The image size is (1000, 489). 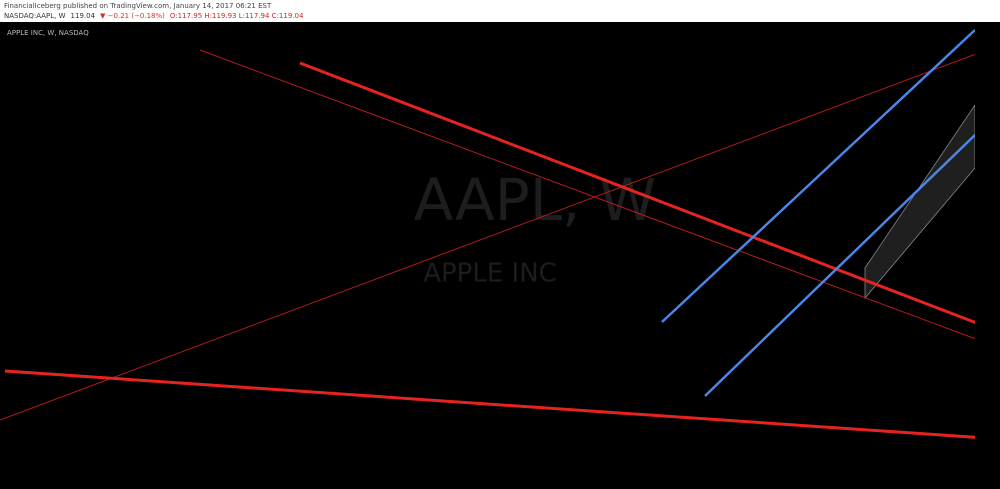 I want to click on legend: APPLE INC, W, NASDAQ, so click(x=48, y=33).